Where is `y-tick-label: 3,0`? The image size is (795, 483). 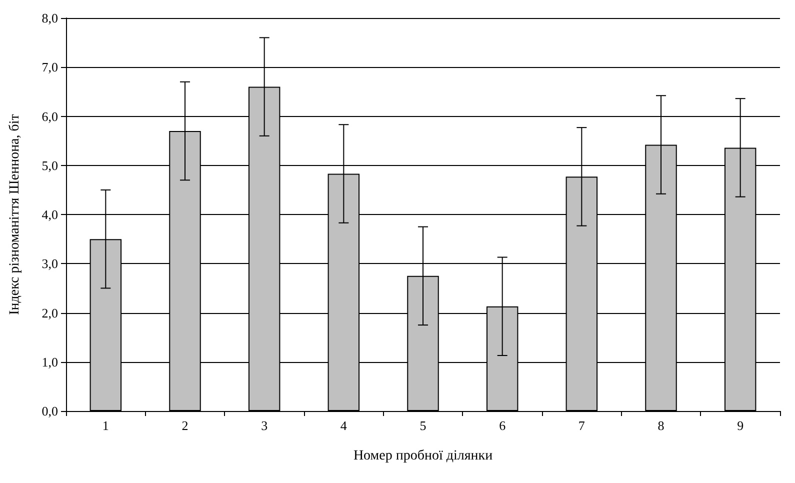
y-tick-label: 3,0 is located at coordinates (50, 264).